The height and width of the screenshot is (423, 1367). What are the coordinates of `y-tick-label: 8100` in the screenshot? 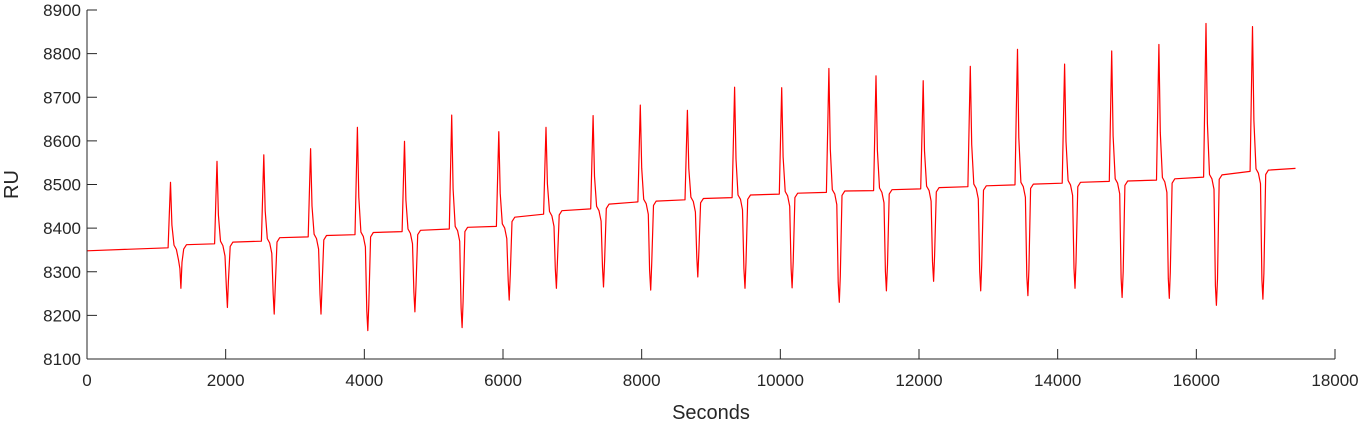 It's located at (62, 359).